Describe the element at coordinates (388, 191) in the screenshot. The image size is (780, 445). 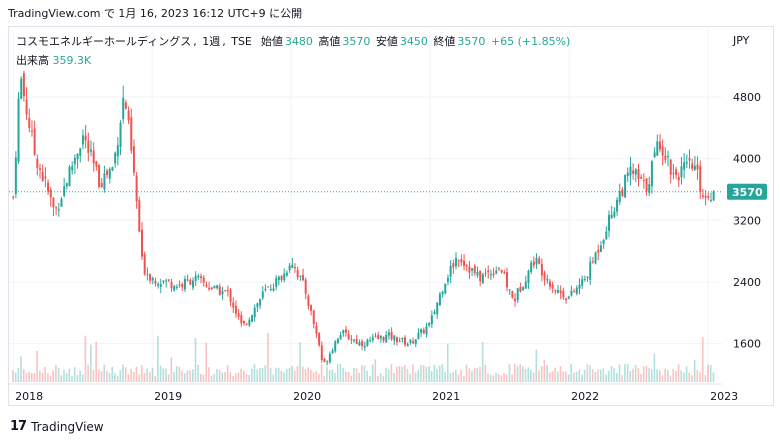
I see `last-price-line: 3570` at that location.